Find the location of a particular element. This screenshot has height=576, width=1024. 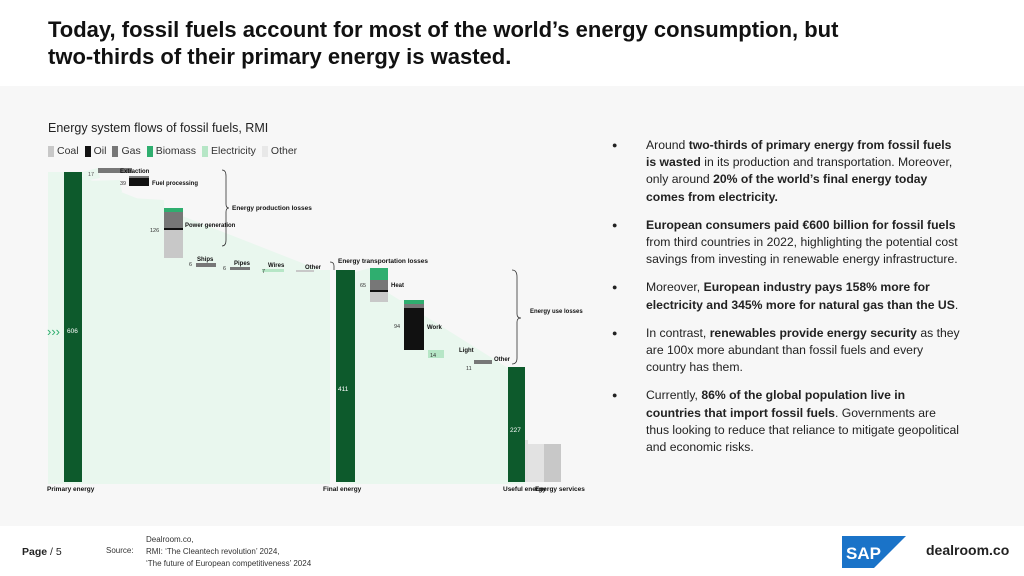

legend-item-electricity: Electricity is located at coordinates (228, 151).